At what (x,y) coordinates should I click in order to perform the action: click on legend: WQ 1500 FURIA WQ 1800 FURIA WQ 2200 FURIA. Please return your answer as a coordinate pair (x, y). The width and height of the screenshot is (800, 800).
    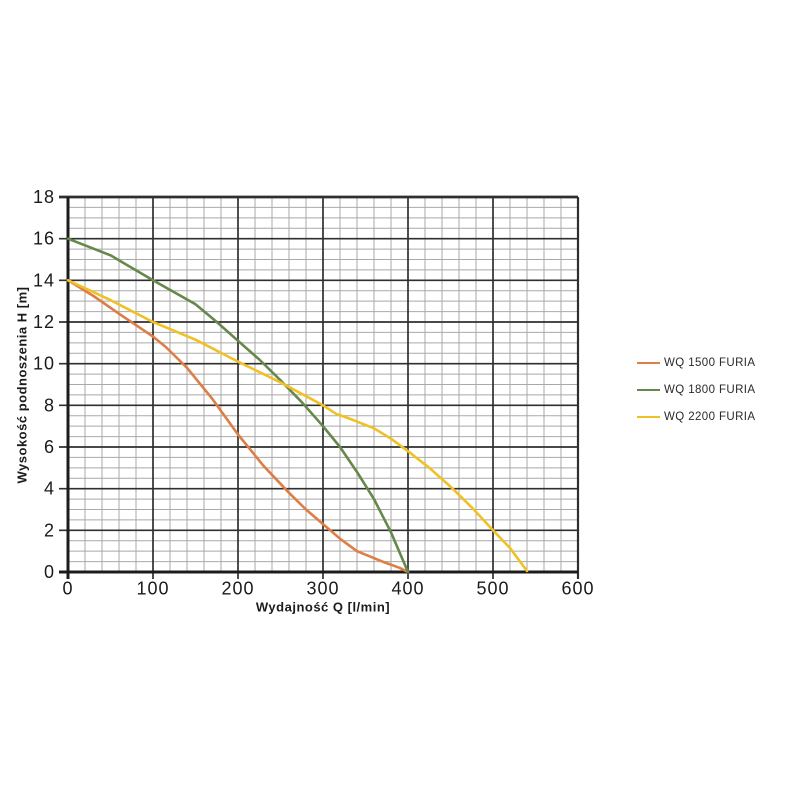
    Looking at the image, I should click on (696, 390).